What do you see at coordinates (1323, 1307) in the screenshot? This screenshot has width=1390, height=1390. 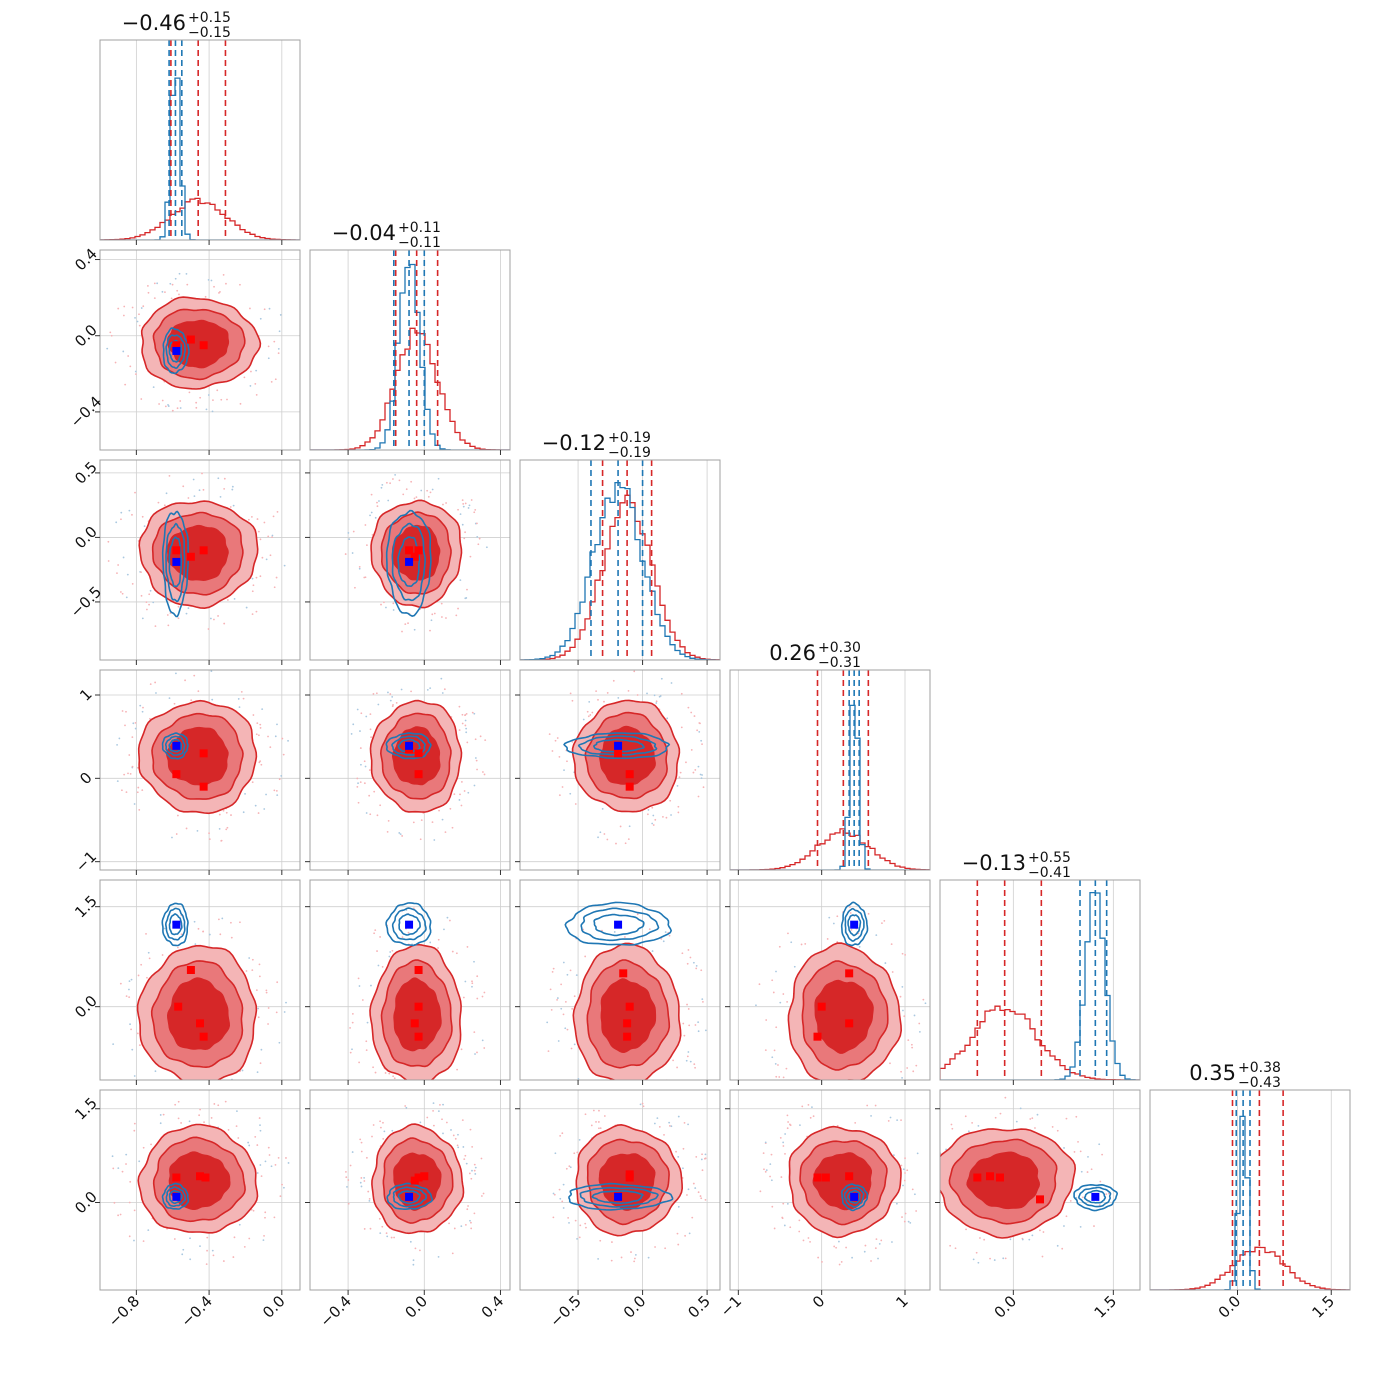 I see `x-tick-label: 1.5` at bounding box center [1323, 1307].